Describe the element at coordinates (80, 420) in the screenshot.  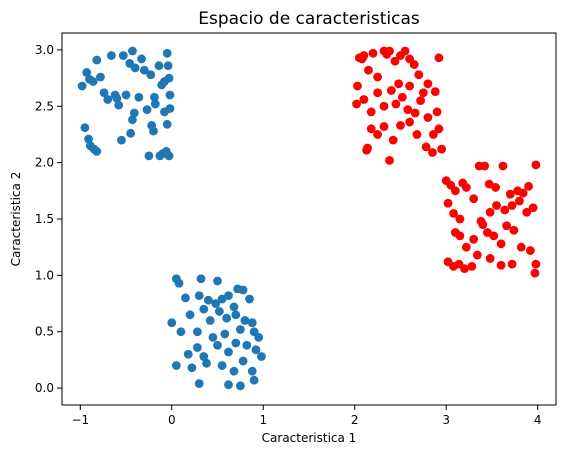
I see `x-tick-label: −1` at that location.